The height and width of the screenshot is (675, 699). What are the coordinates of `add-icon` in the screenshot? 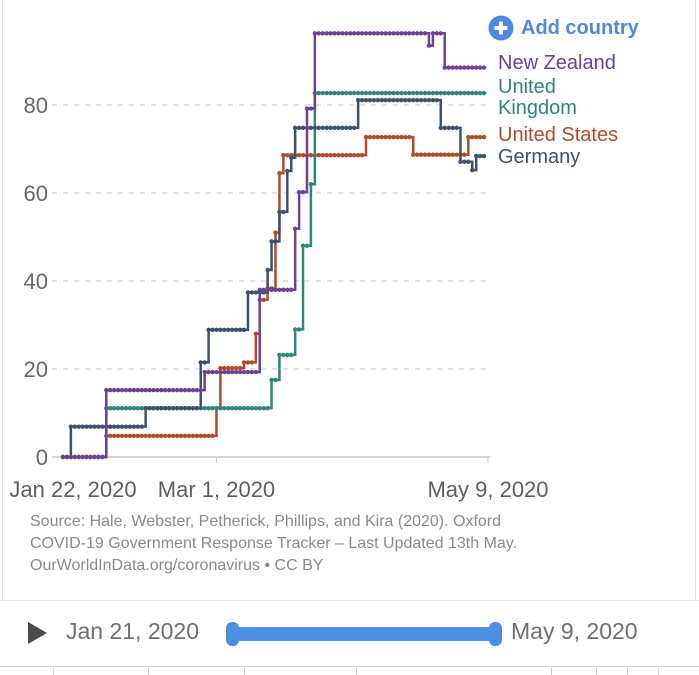 It's located at (501, 28).